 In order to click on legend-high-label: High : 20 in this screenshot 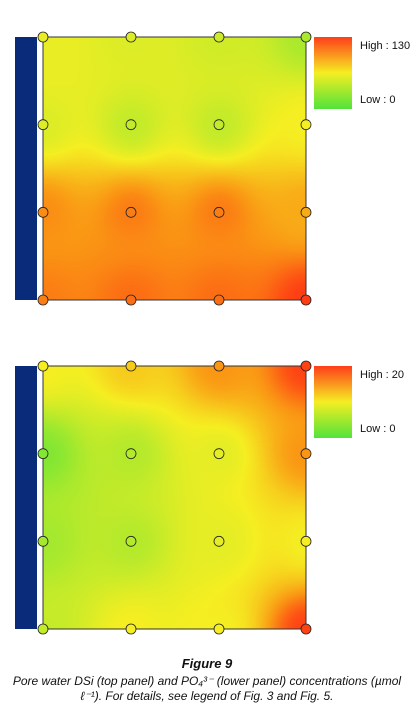, I will do `click(382, 375)`.